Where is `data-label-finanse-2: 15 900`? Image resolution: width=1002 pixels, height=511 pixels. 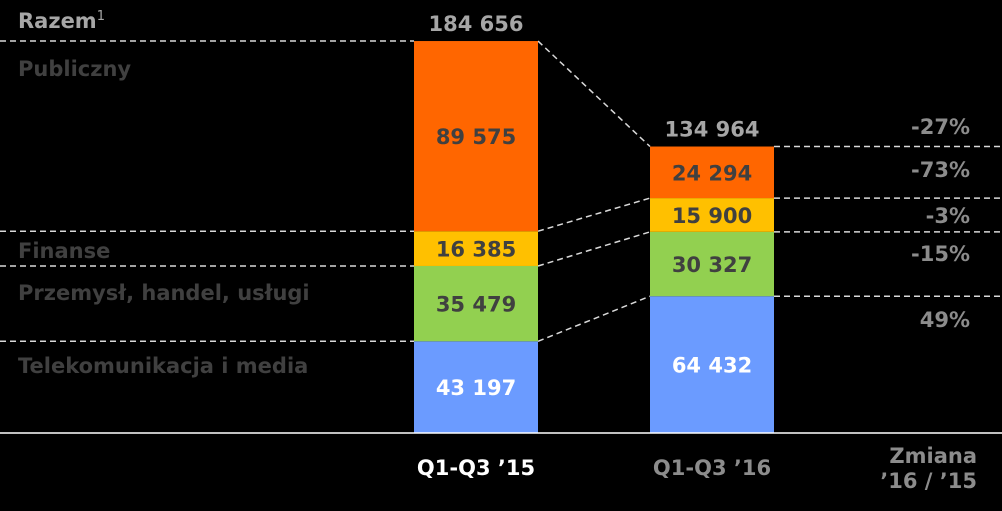 data-label-finanse-2: 15 900 is located at coordinates (712, 216).